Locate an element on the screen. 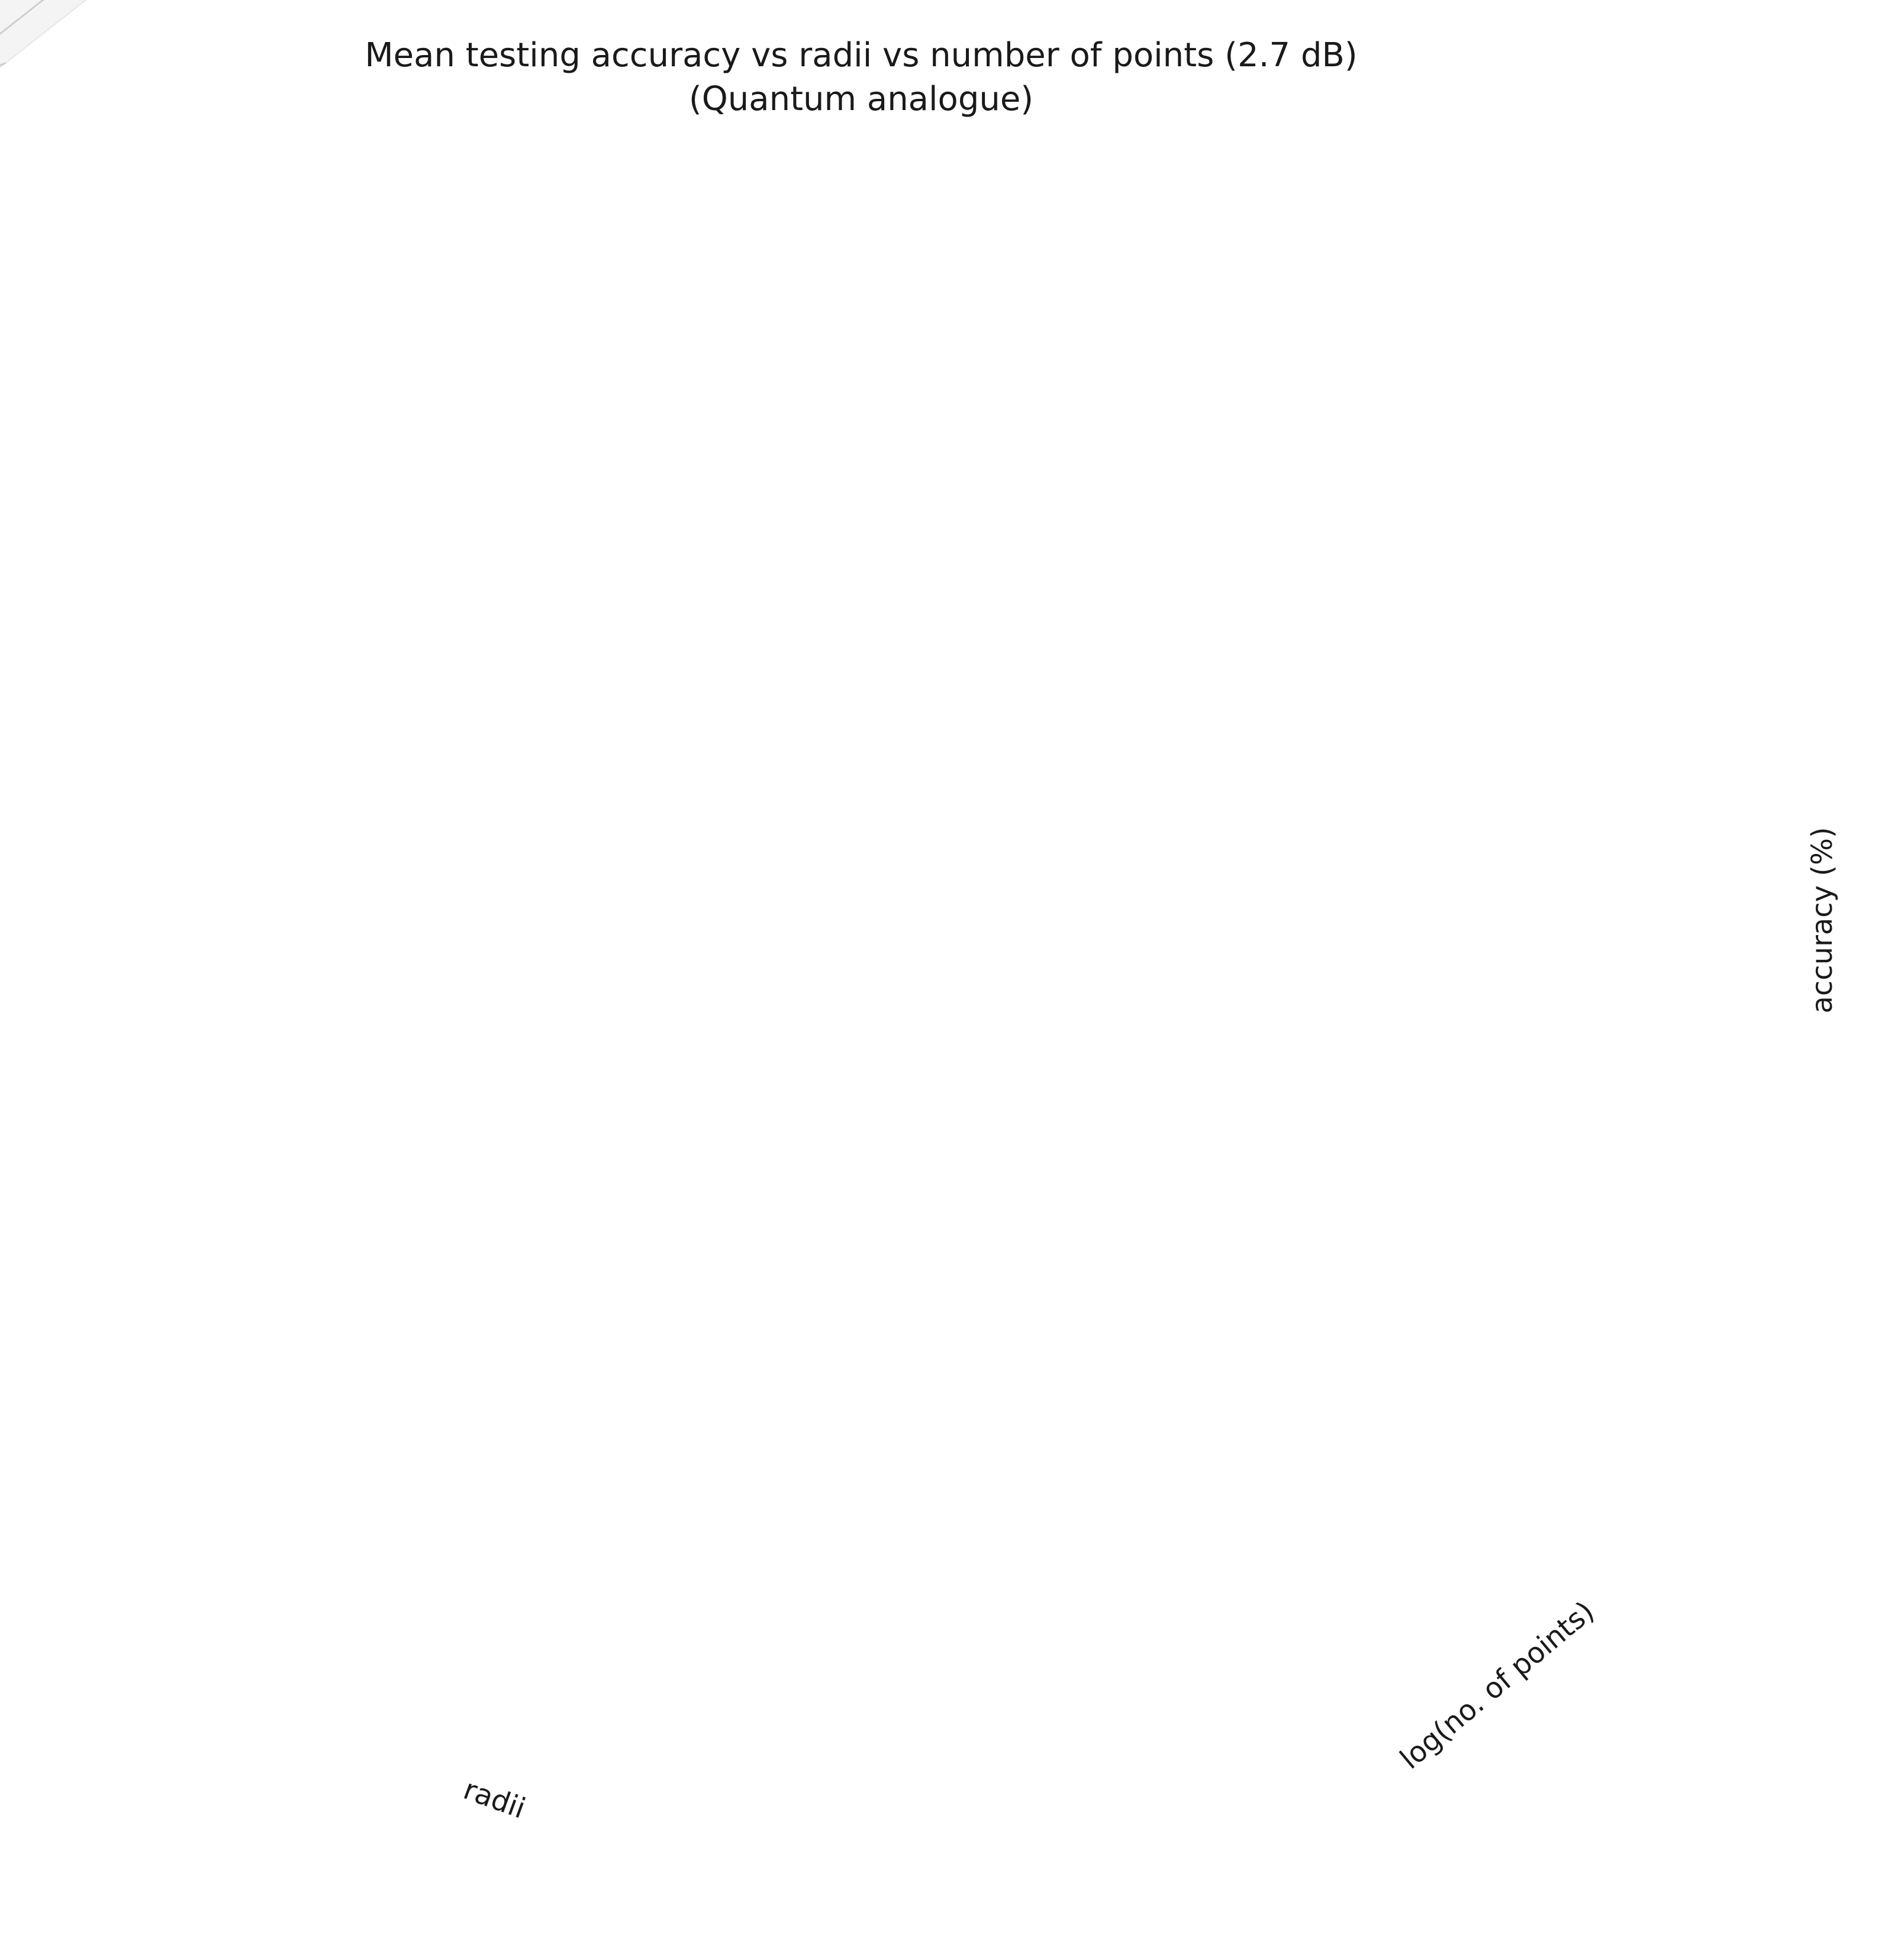  side-pane-points is located at coordinates (21, 279).